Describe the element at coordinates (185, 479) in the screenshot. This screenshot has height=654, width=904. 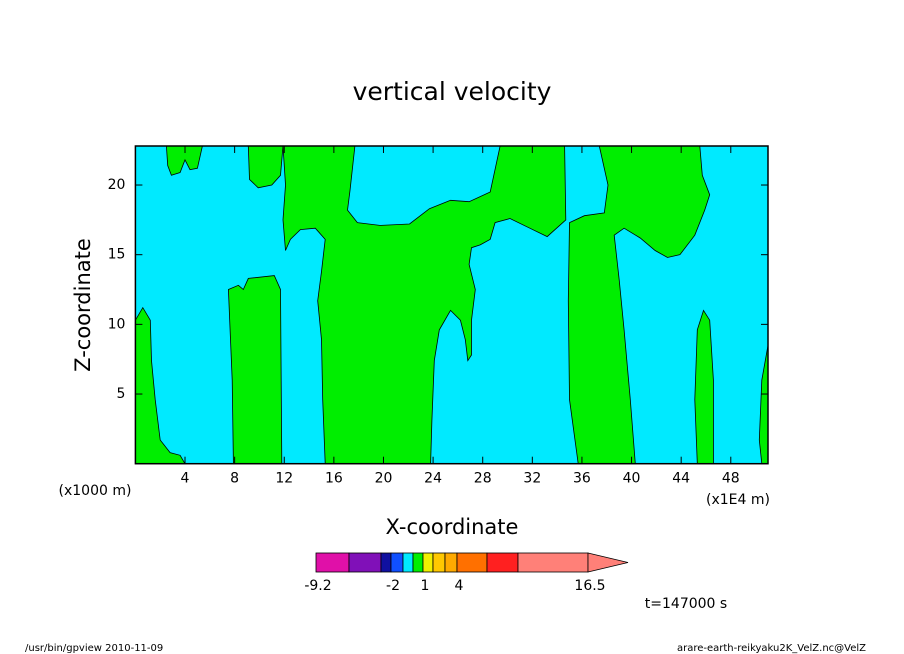
I see `x-tick-label: 4` at that location.